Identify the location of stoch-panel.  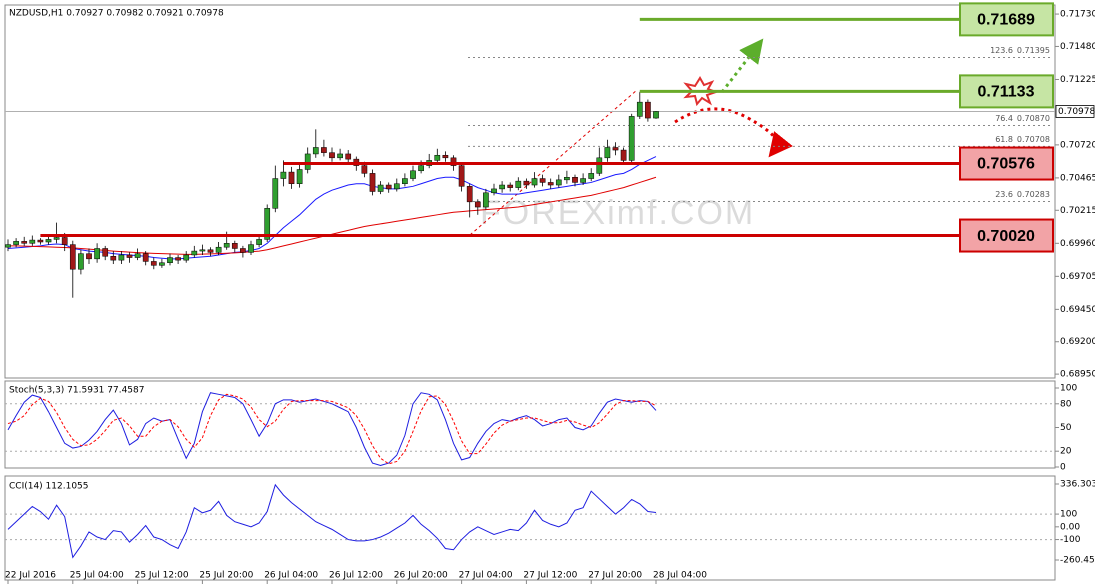
(530, 424).